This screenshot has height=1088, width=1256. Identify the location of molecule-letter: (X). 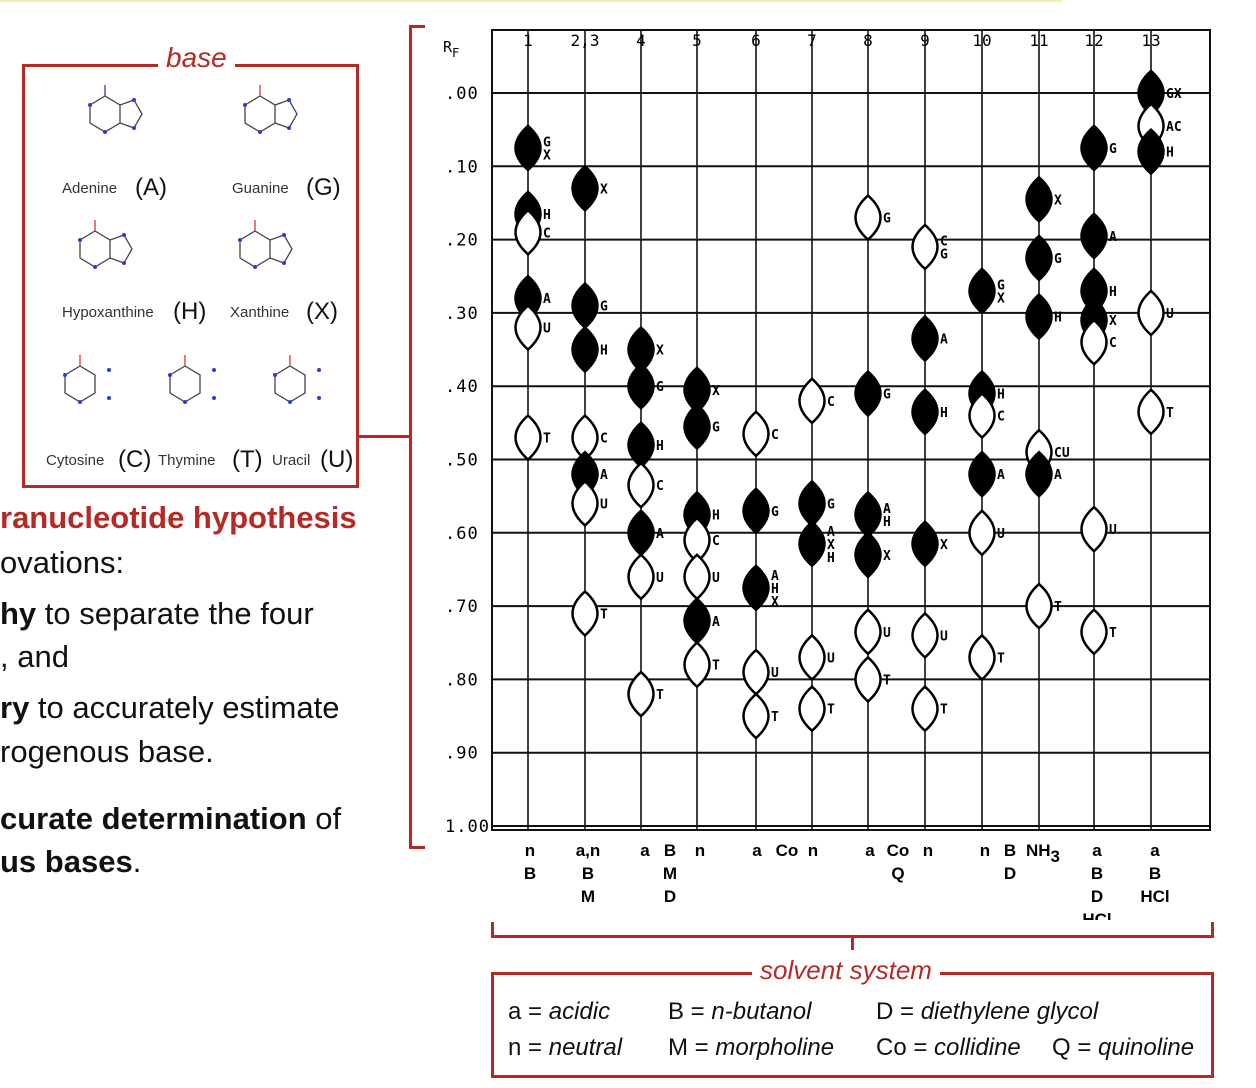
(322, 311).